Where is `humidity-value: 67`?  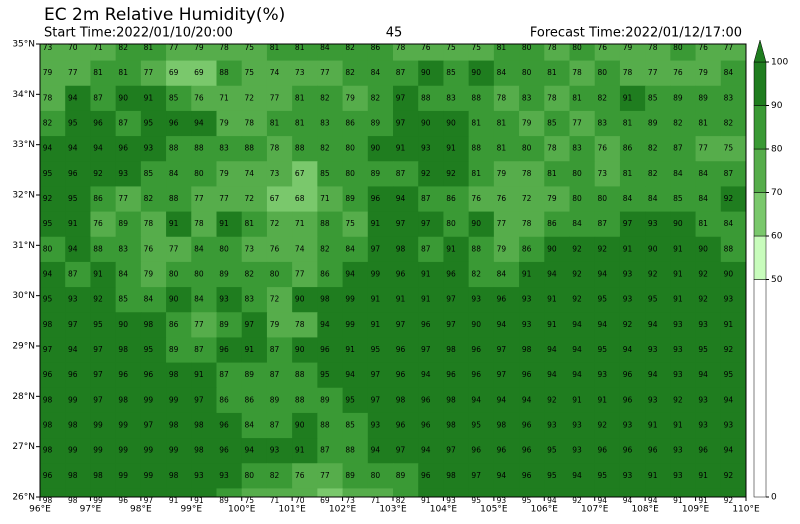 humidity-value: 67 is located at coordinates (300, 173).